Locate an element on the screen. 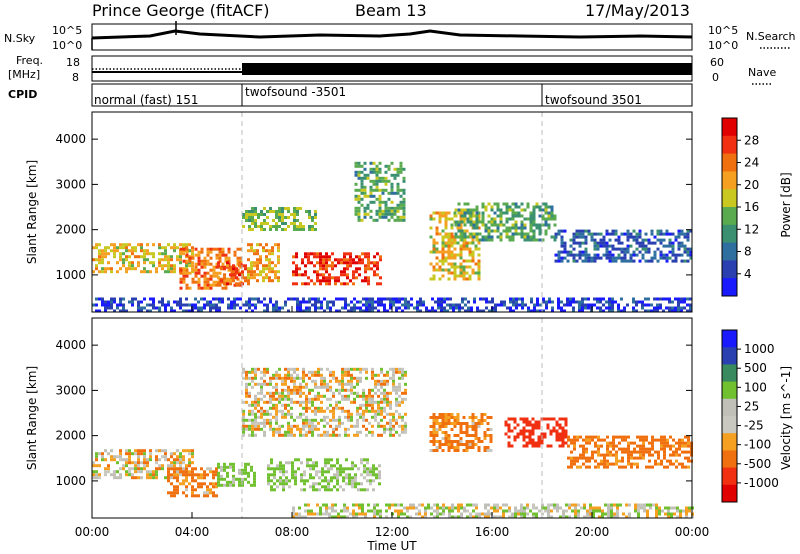 This screenshot has width=800, height=554. xtick-label: 20:00 is located at coordinates (592, 532).